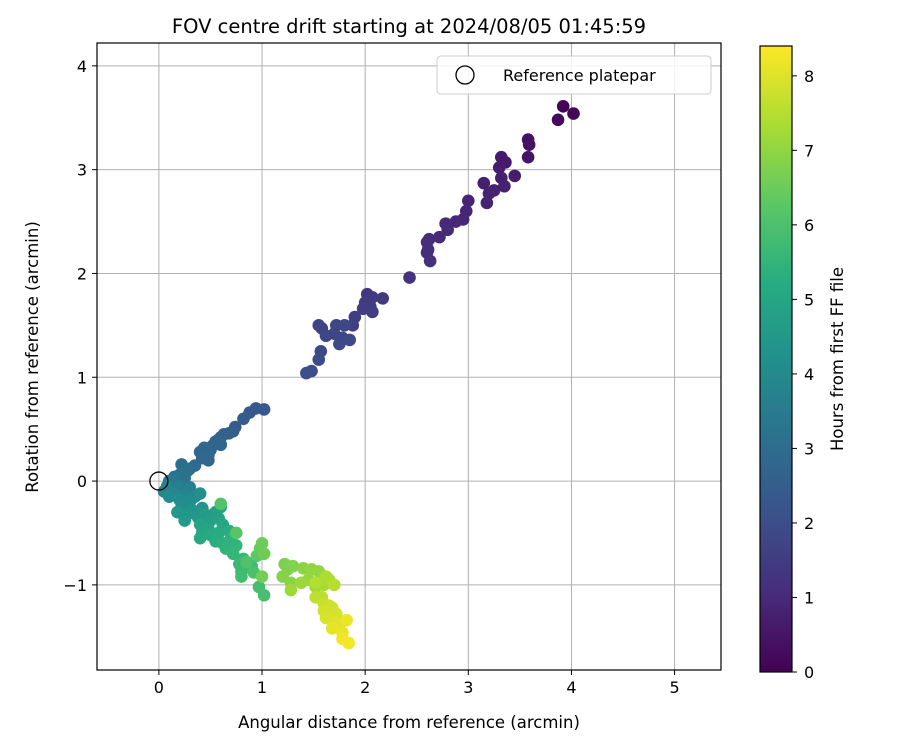 This screenshot has height=750, width=900. I want to click on y-tick-label: 2, so click(82, 273).